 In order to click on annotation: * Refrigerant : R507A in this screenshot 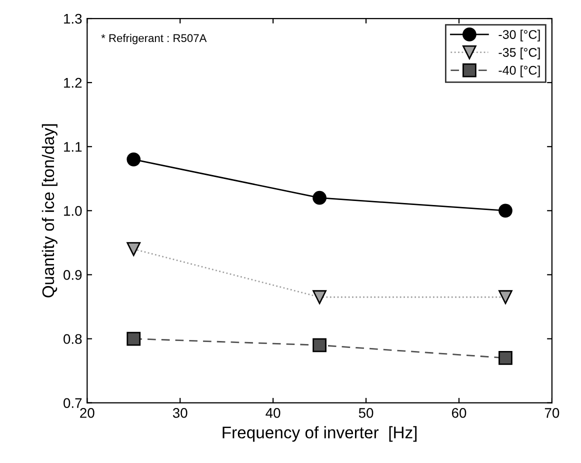, I will do `click(154, 39)`.